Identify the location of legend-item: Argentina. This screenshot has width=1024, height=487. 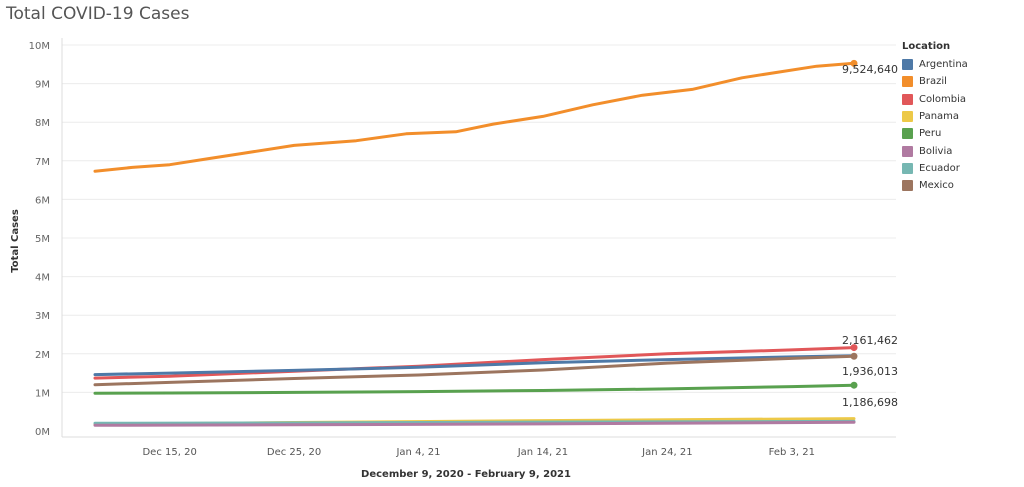
(935, 64).